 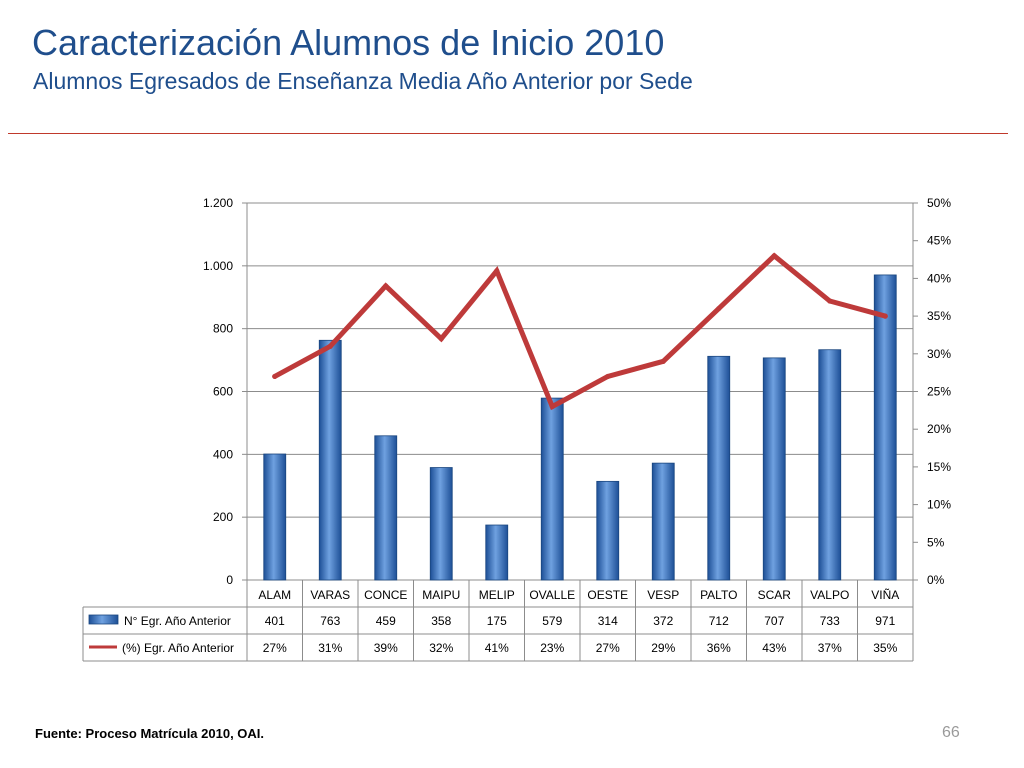 What do you see at coordinates (939, 429) in the screenshot?
I see `right-axis-tick-label: 20%` at bounding box center [939, 429].